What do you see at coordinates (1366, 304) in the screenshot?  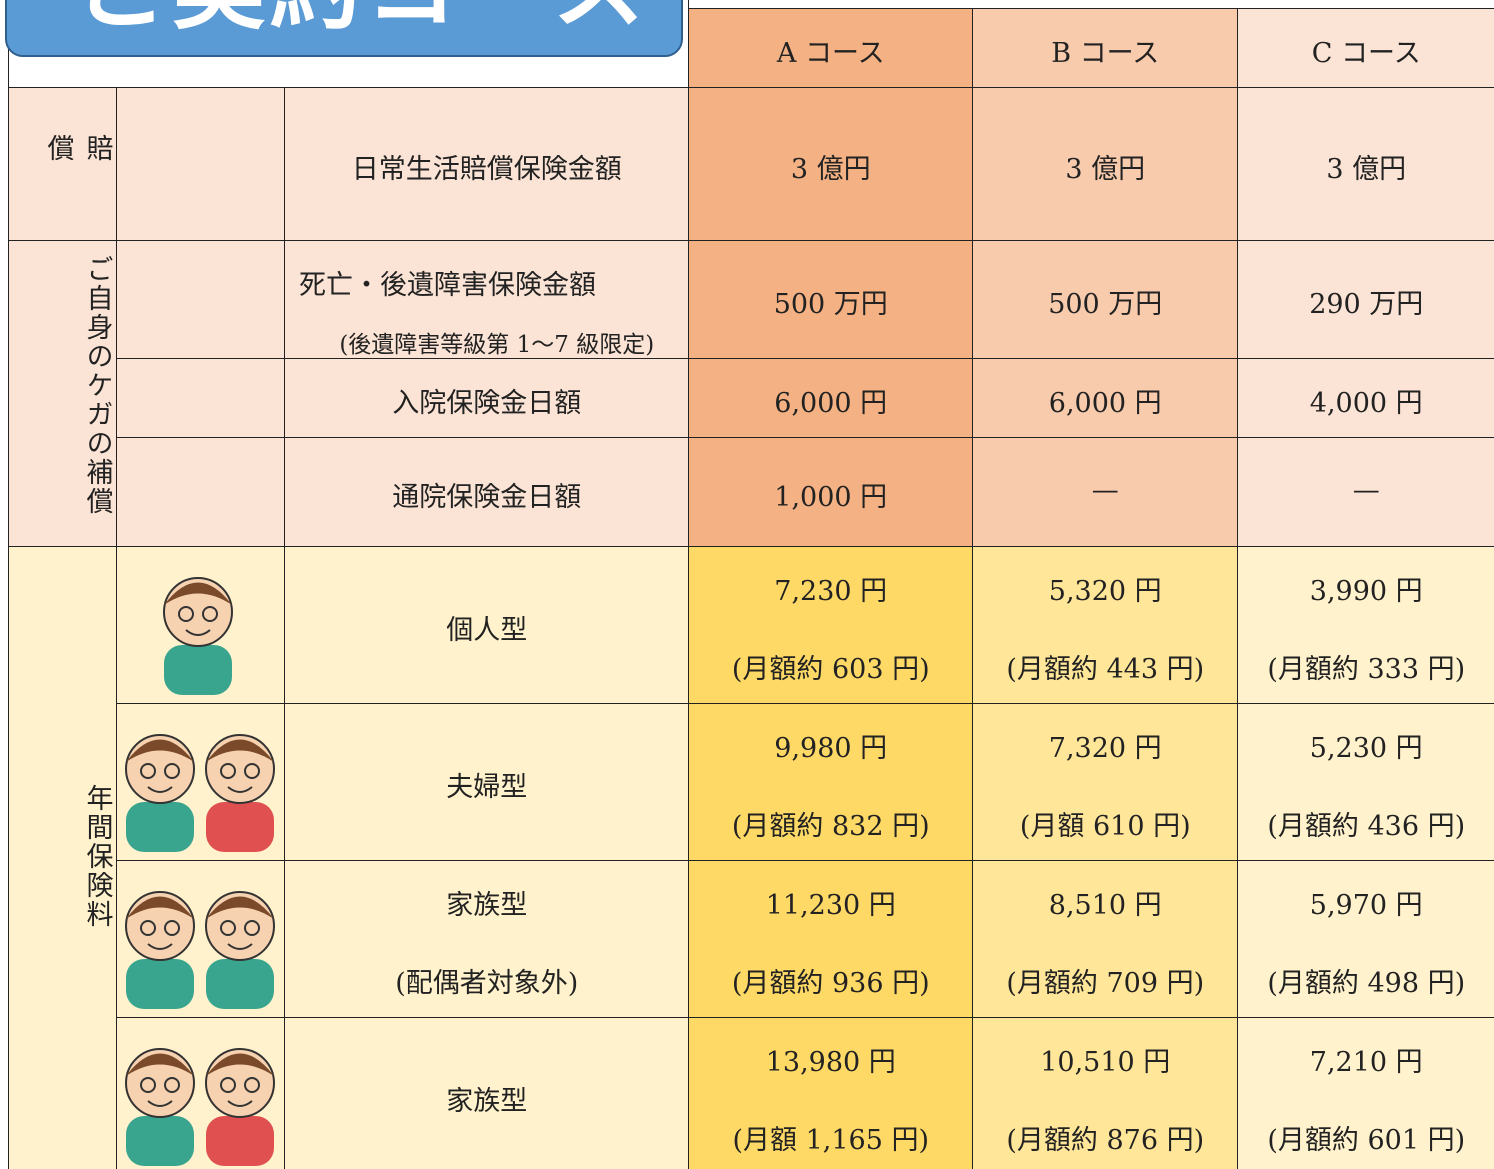 I see `value: 290 万円` at bounding box center [1366, 304].